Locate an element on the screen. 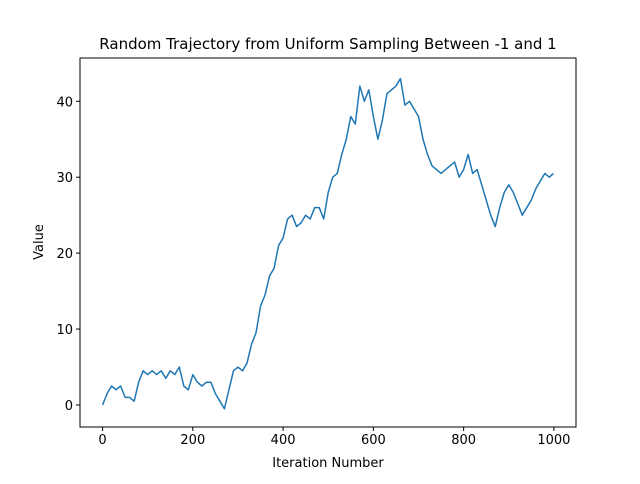 This screenshot has height=484, width=640. y-tick-label: 0 is located at coordinates (69, 406).